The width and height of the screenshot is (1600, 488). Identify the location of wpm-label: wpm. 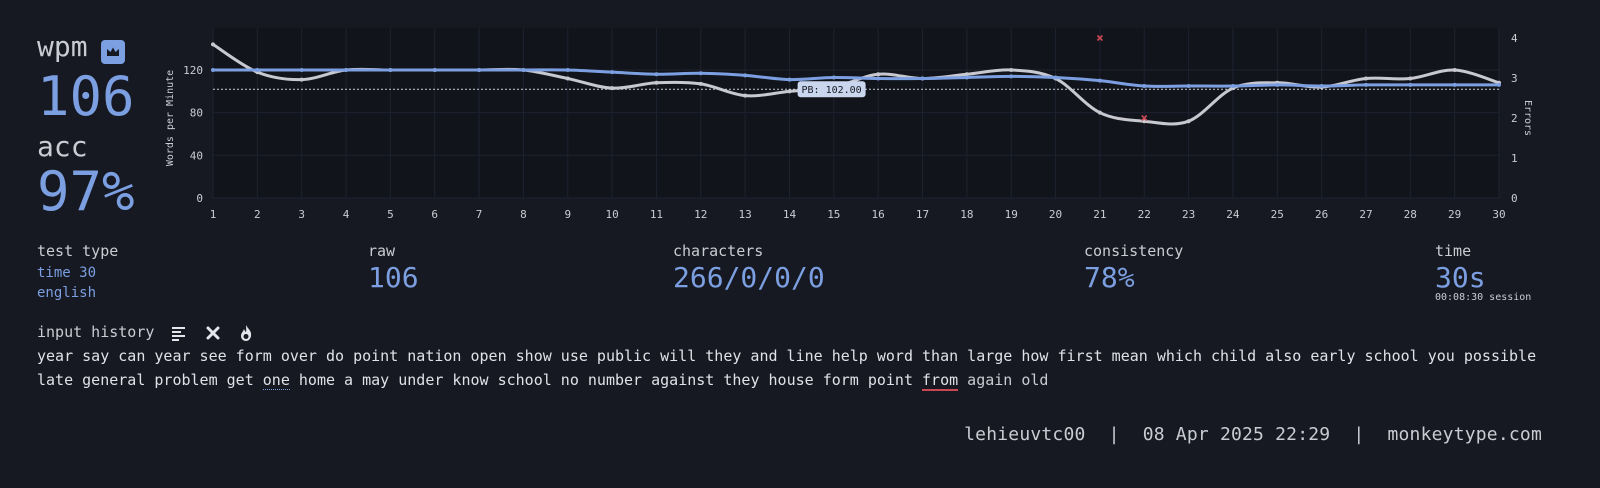
(62, 46).